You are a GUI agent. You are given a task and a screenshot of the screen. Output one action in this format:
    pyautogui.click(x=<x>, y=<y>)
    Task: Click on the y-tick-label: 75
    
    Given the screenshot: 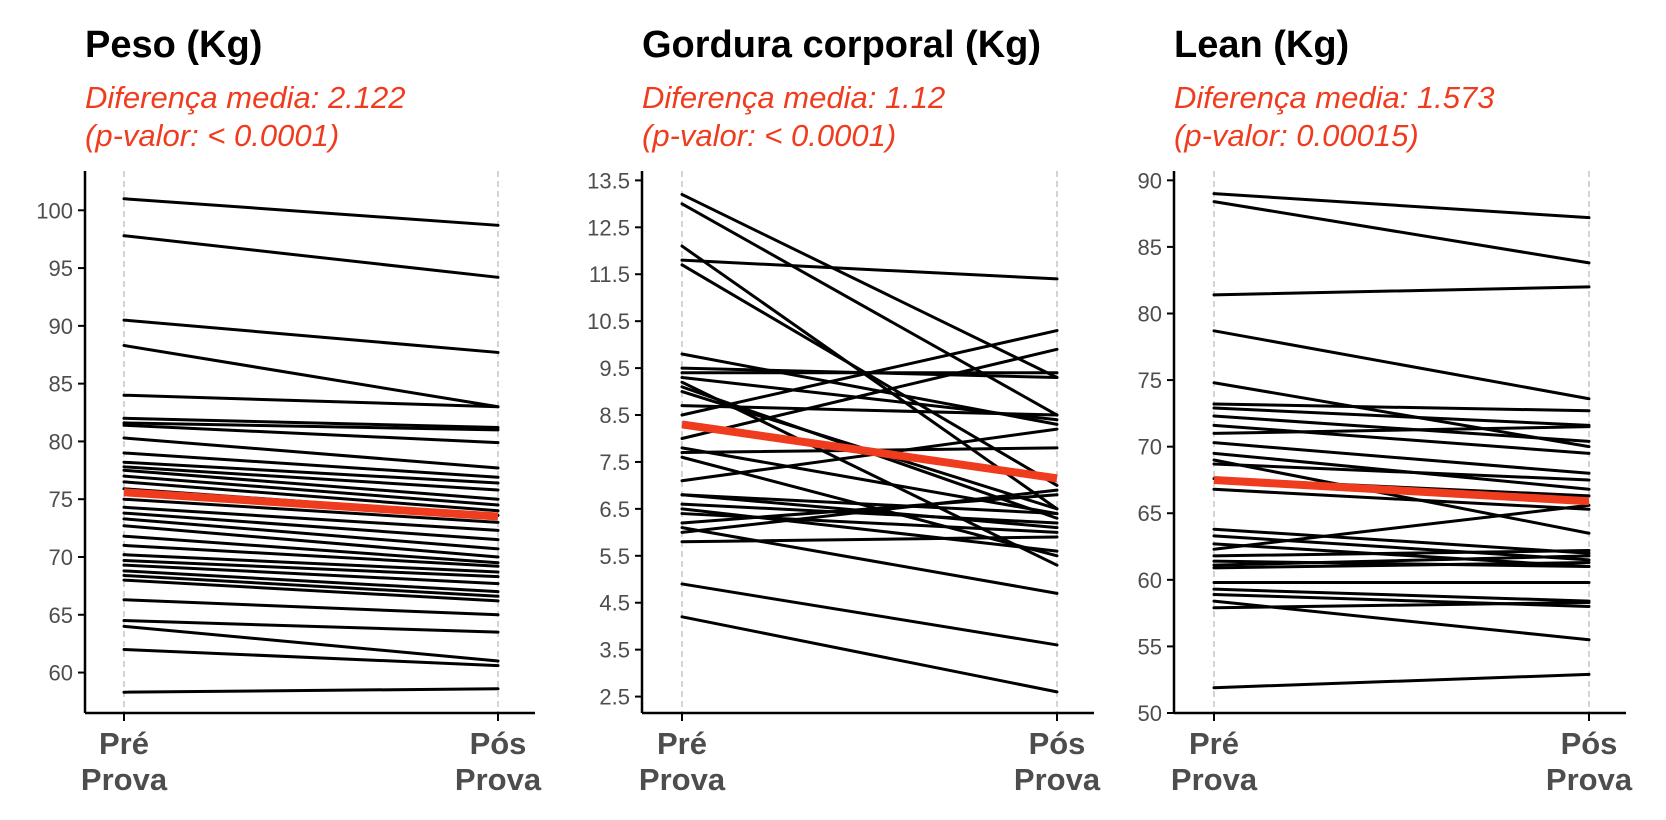 What is the action you would take?
    pyautogui.click(x=61, y=499)
    